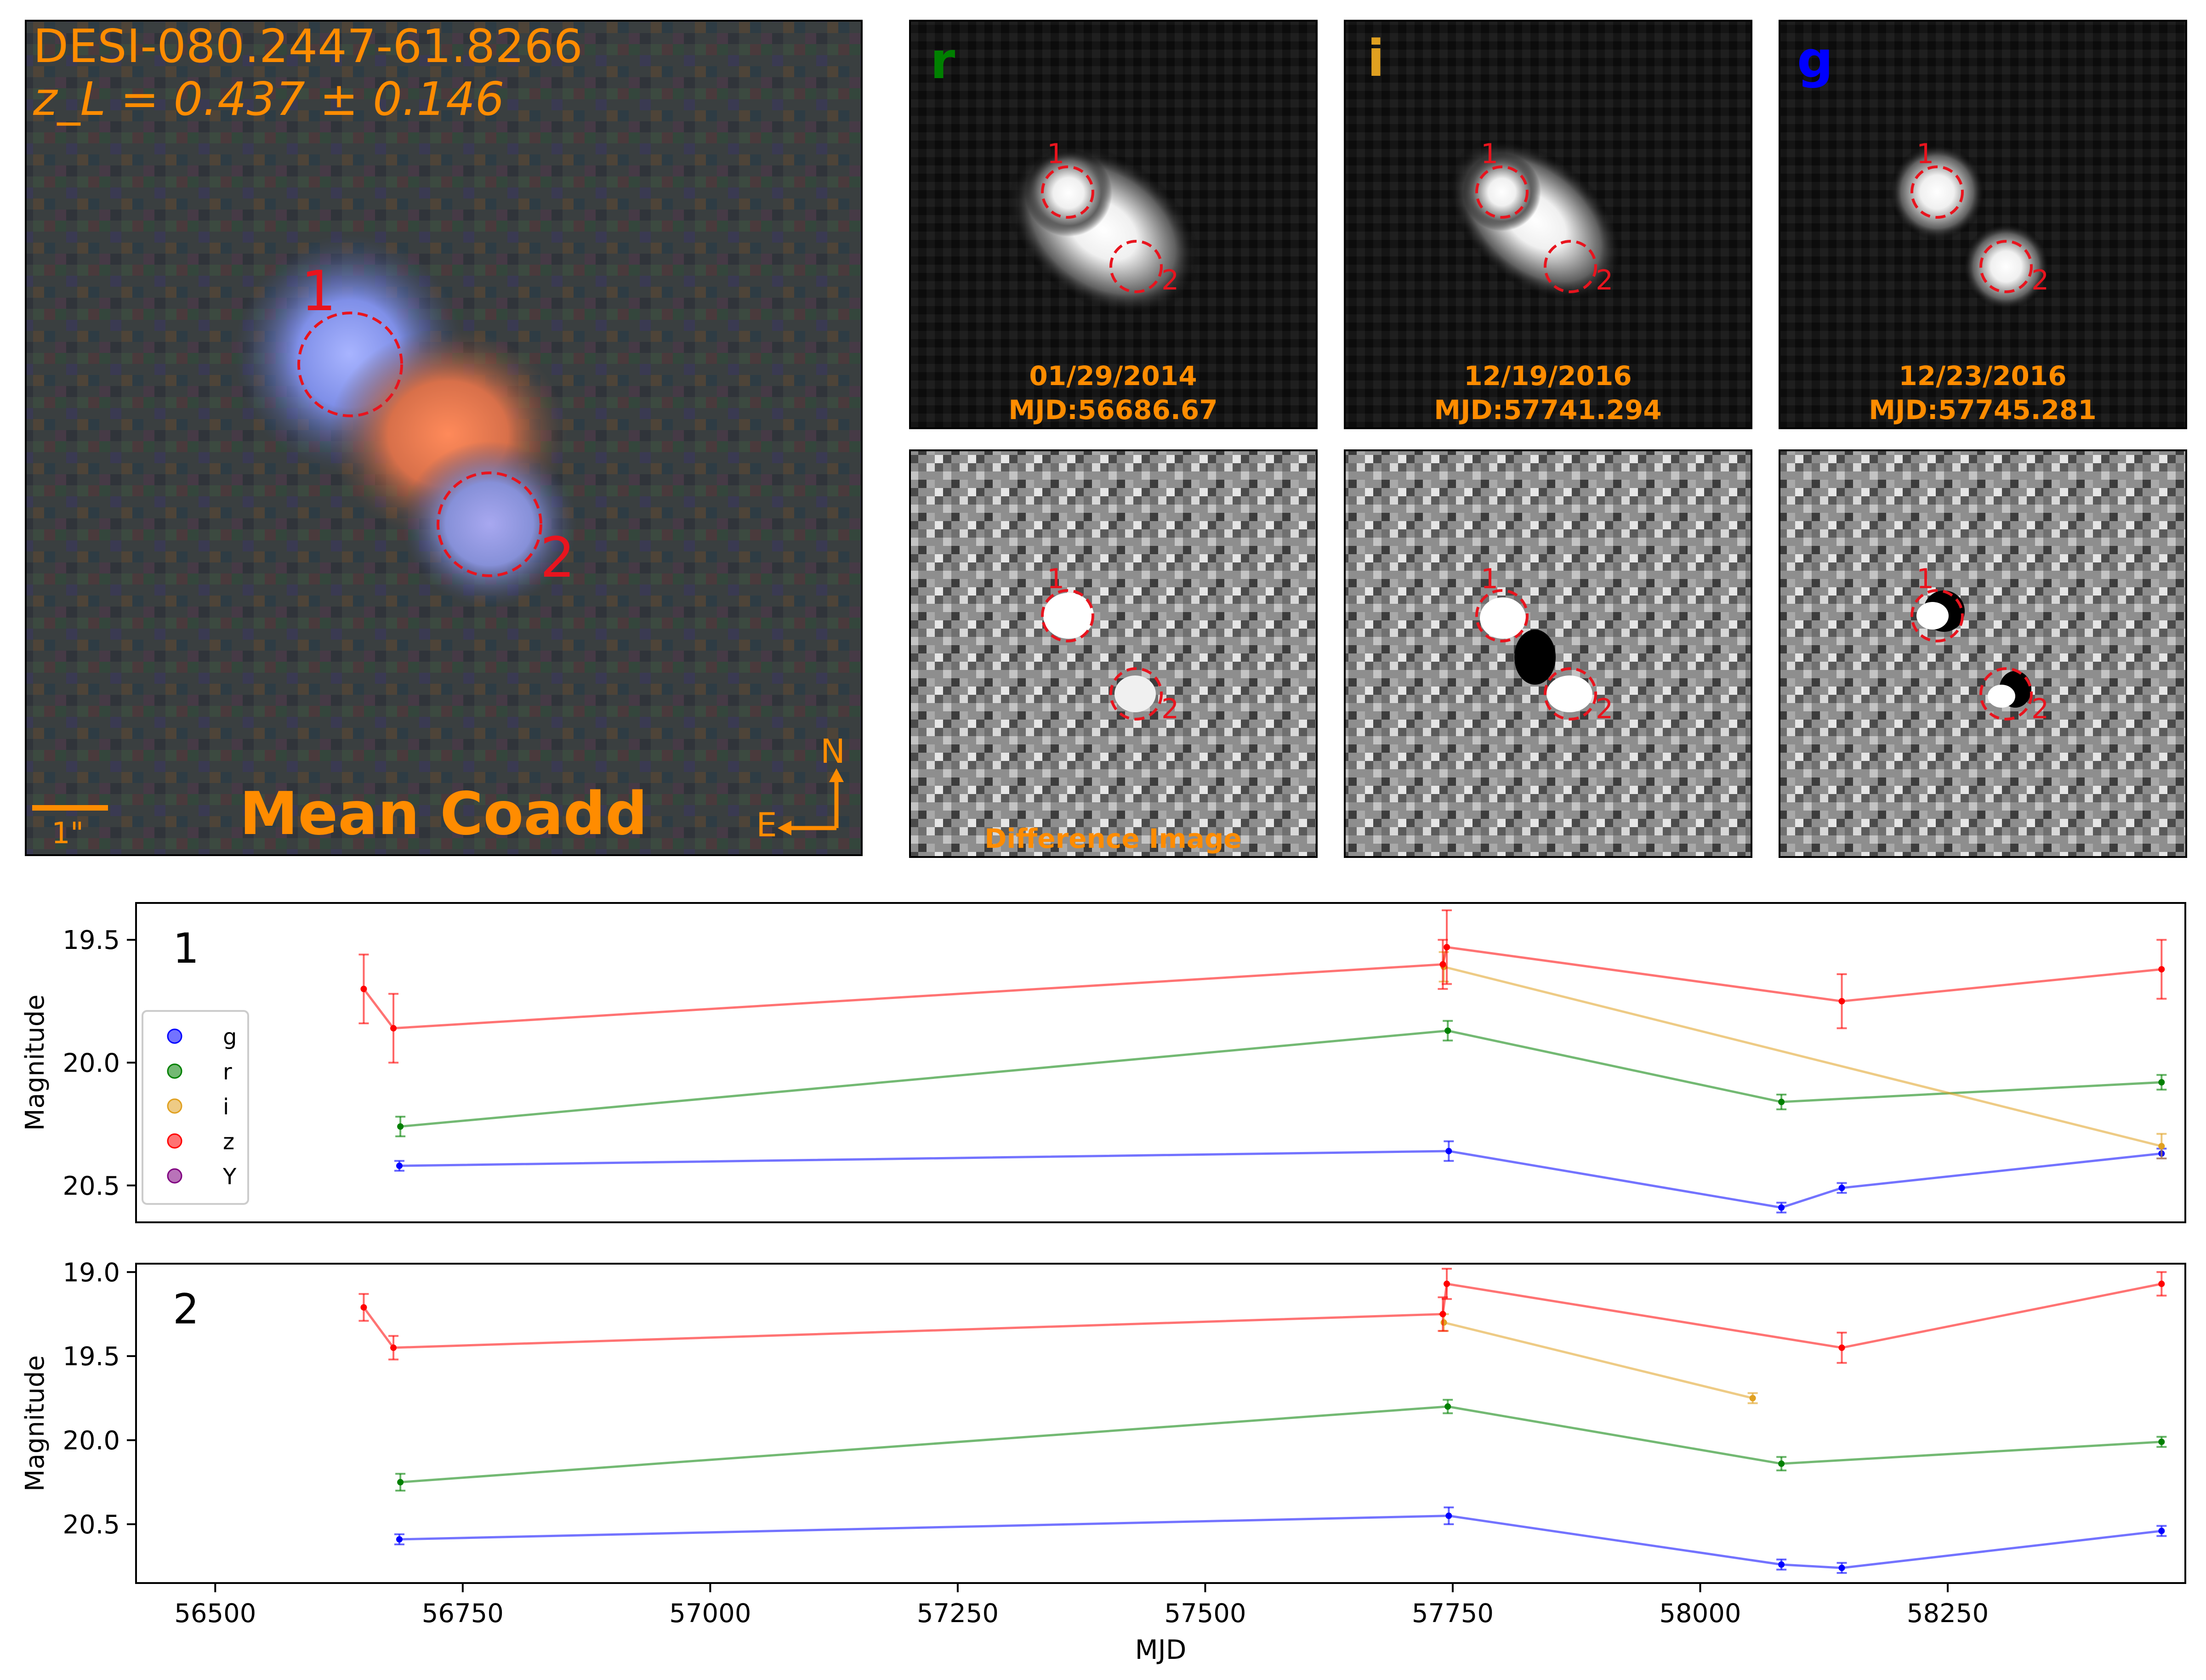 The width and height of the screenshot is (2206, 1680). What do you see at coordinates (1262, 988) in the screenshot?
I see `series-z-line` at bounding box center [1262, 988].